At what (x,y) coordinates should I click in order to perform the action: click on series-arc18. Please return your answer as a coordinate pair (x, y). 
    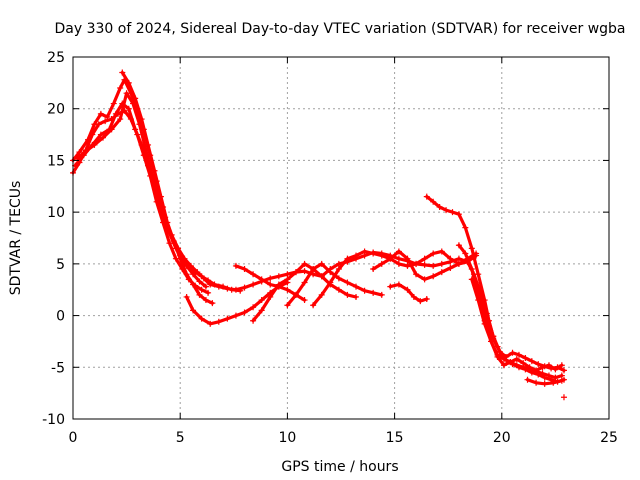
    Looking at the image, I should click on (544, 381).